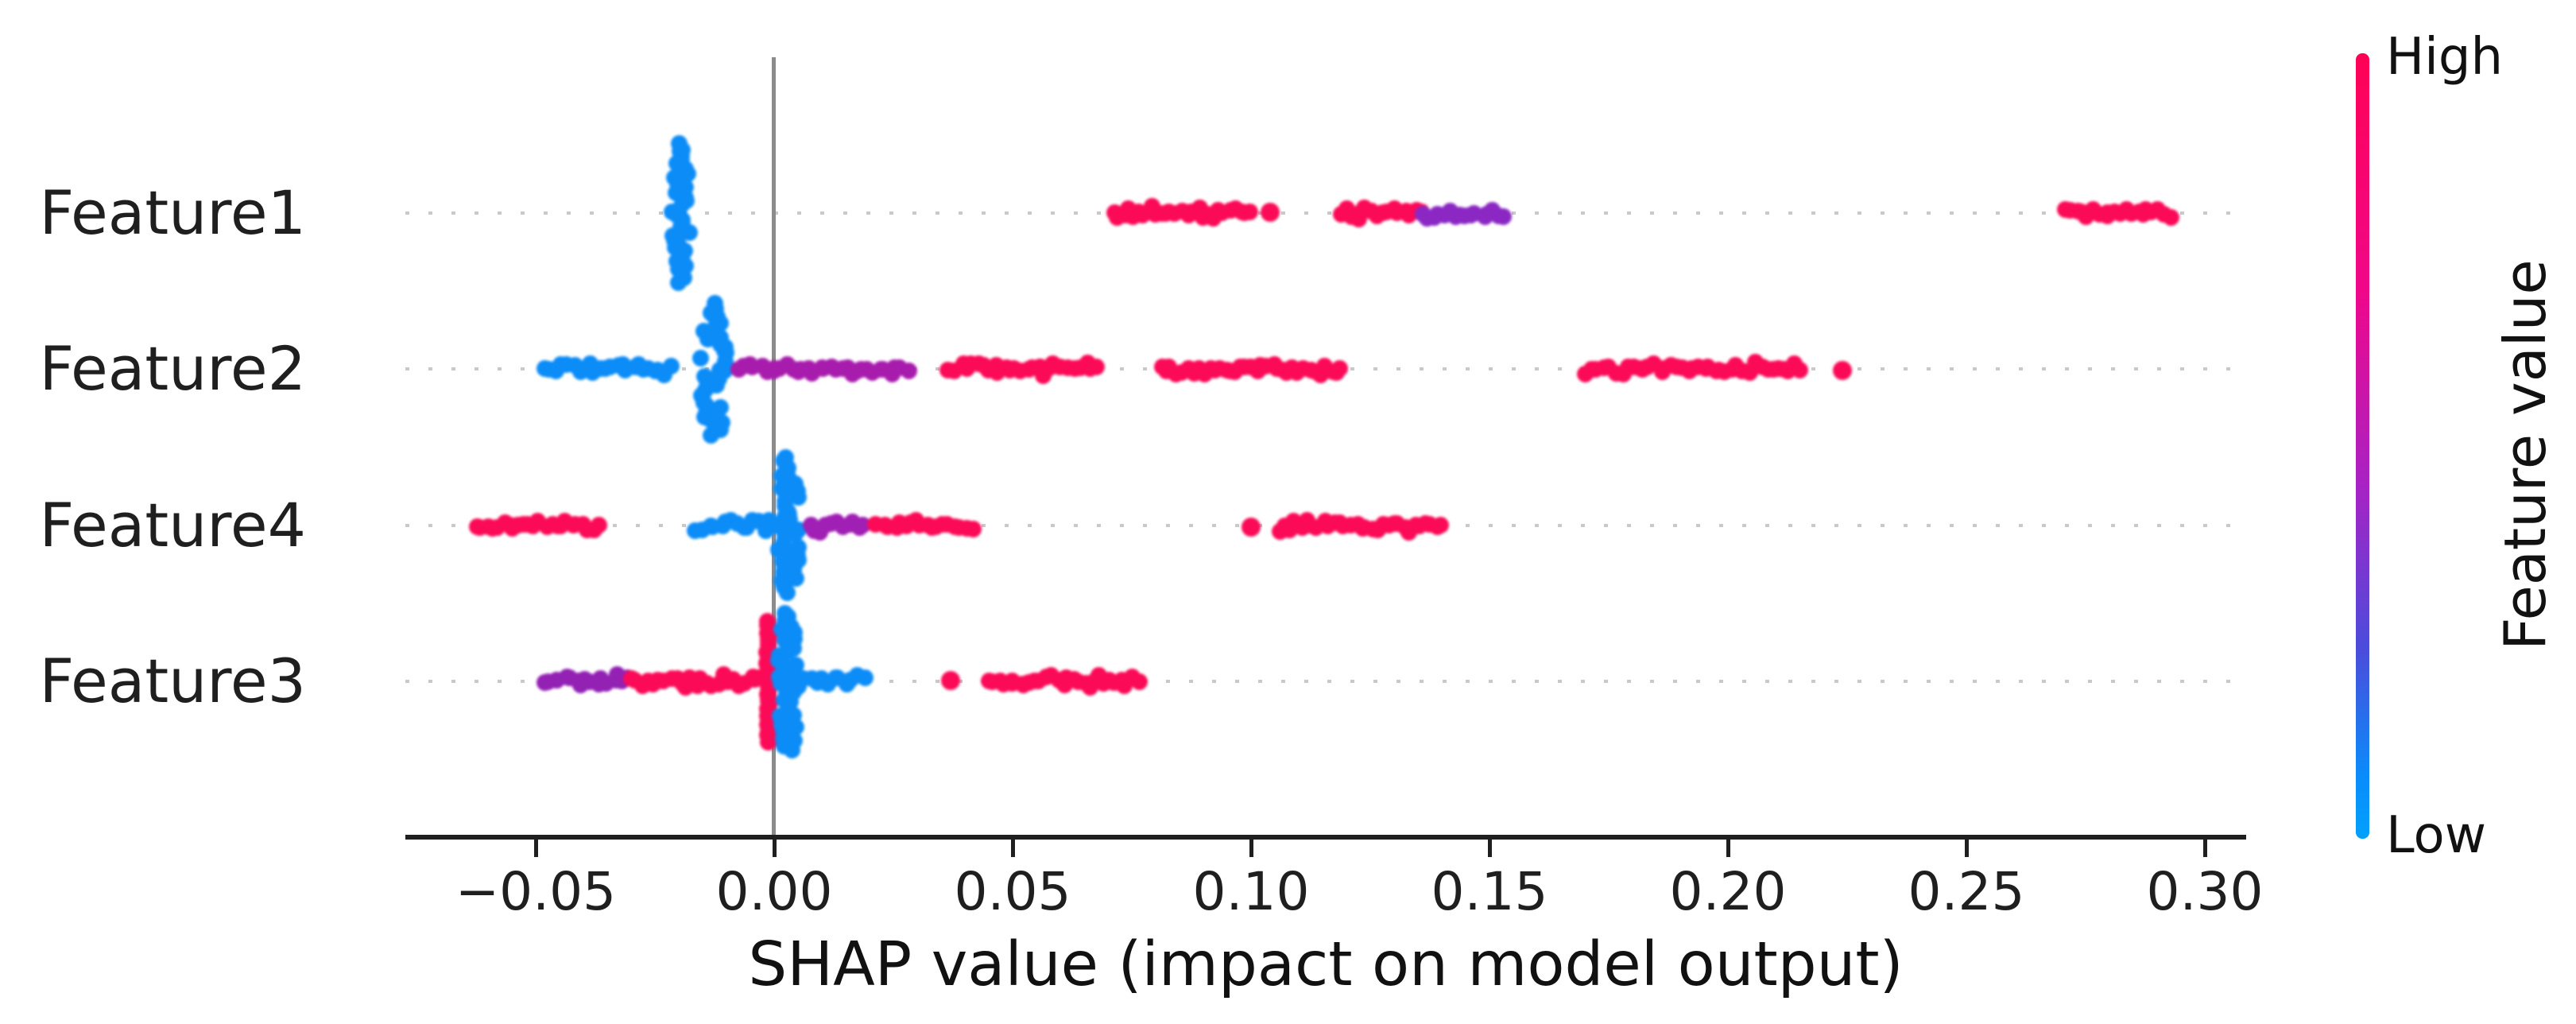 The width and height of the screenshot is (2576, 1024). I want to click on x-tick-label: 0.15, so click(1489, 891).